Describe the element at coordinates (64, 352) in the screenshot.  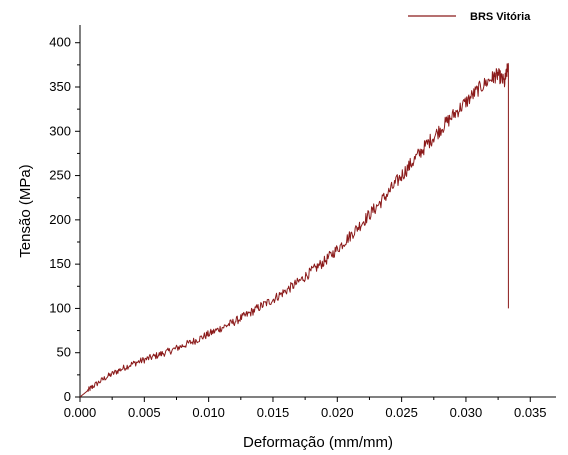
I see `y-tick-label: 50` at that location.